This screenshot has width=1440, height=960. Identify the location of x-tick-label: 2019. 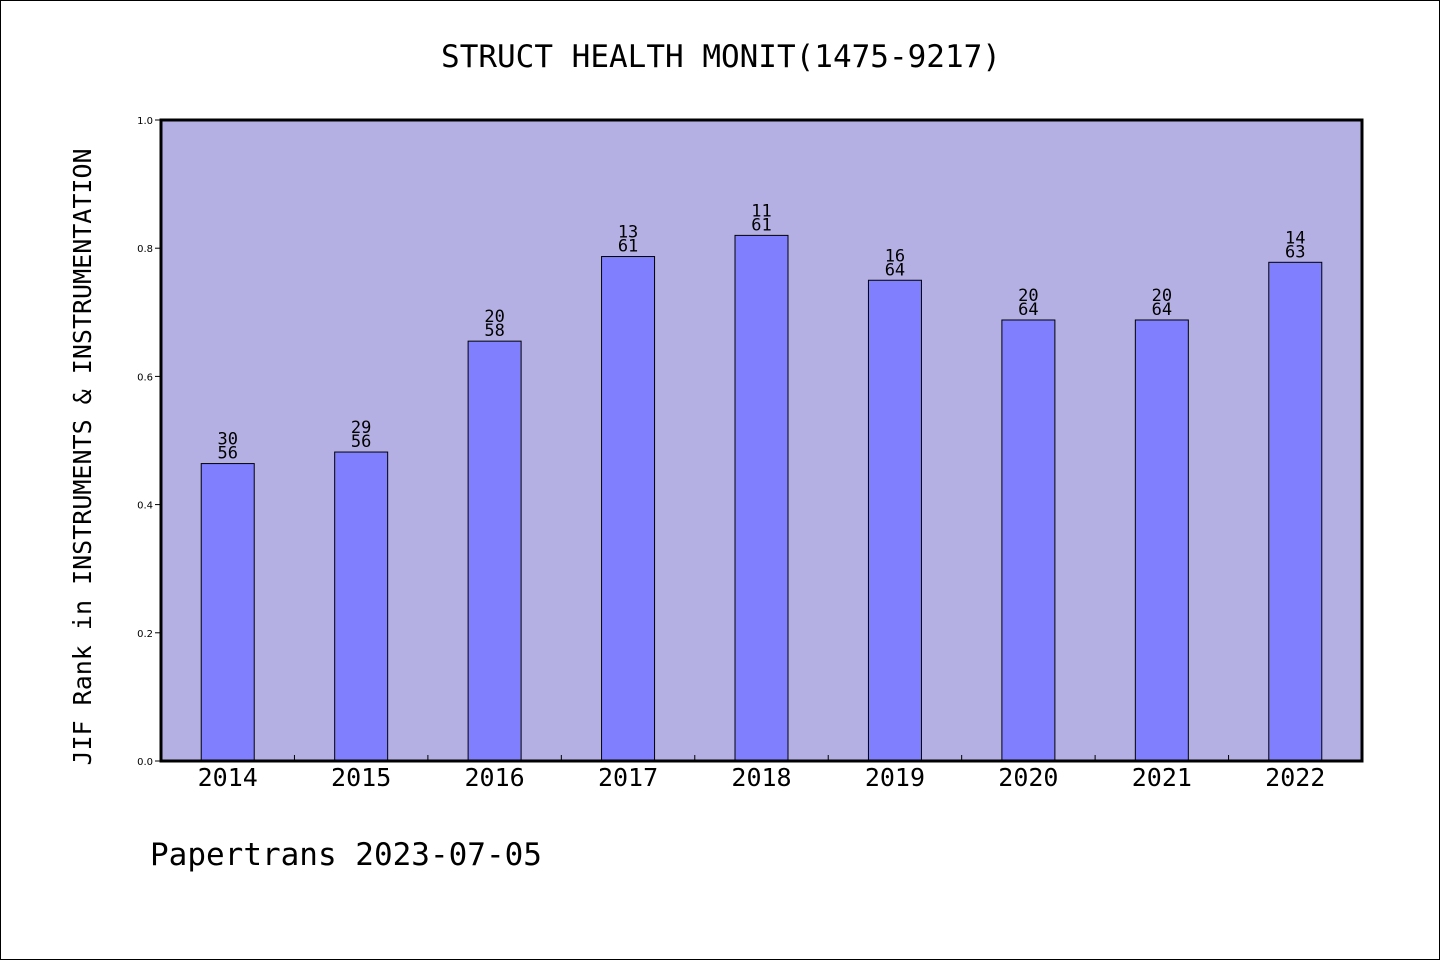
(895, 777).